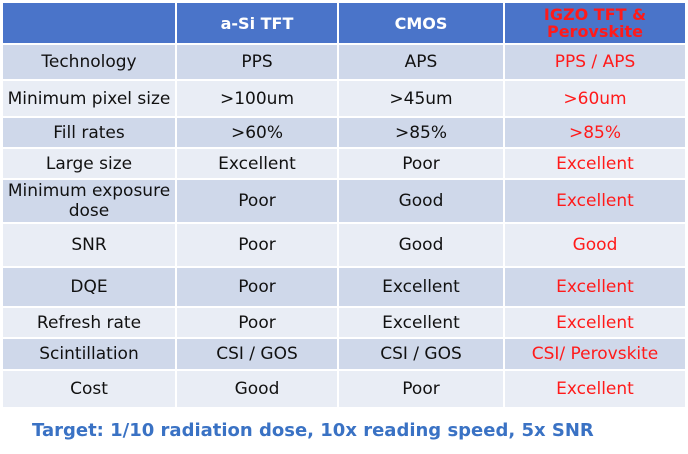 The height and width of the screenshot is (454, 688). Describe the element at coordinates (422, 24) in the screenshot. I see `header-cmos: CMOS` at that location.